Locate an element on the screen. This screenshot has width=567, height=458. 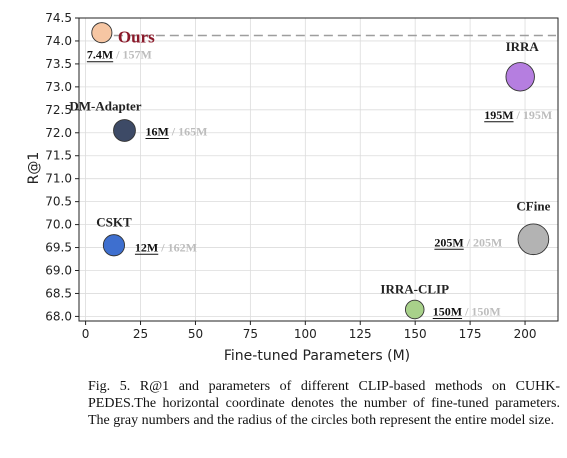
method-label: CFine is located at coordinates (533, 205).